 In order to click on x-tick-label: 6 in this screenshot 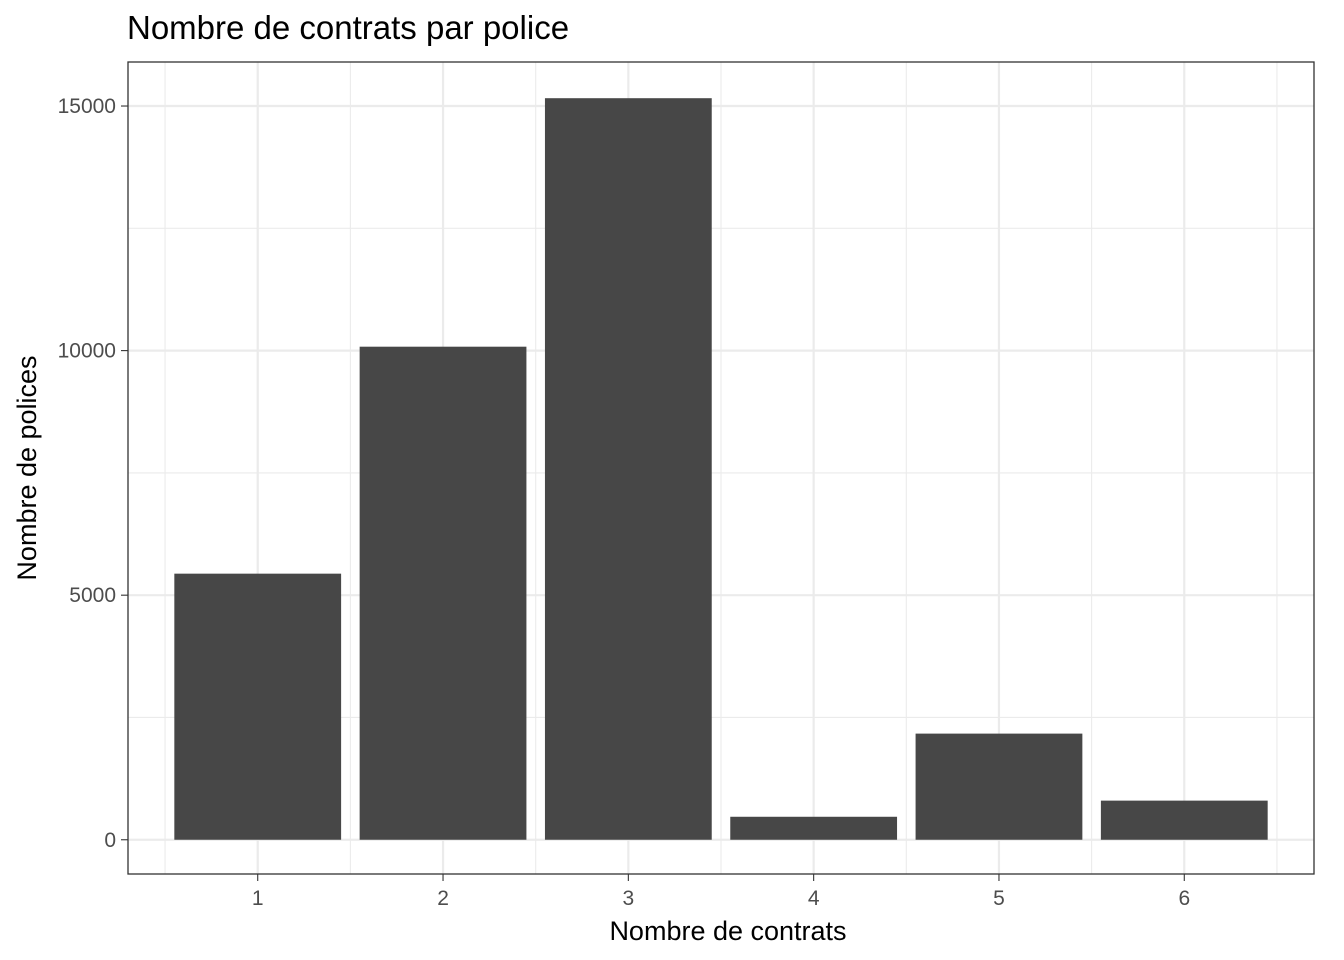, I will do `click(1184, 898)`.